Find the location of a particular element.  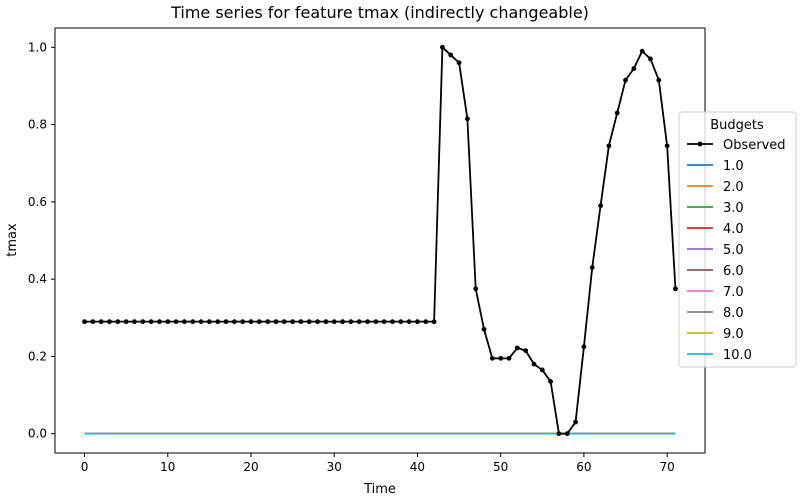

legend-box is located at coordinates (737, 239).